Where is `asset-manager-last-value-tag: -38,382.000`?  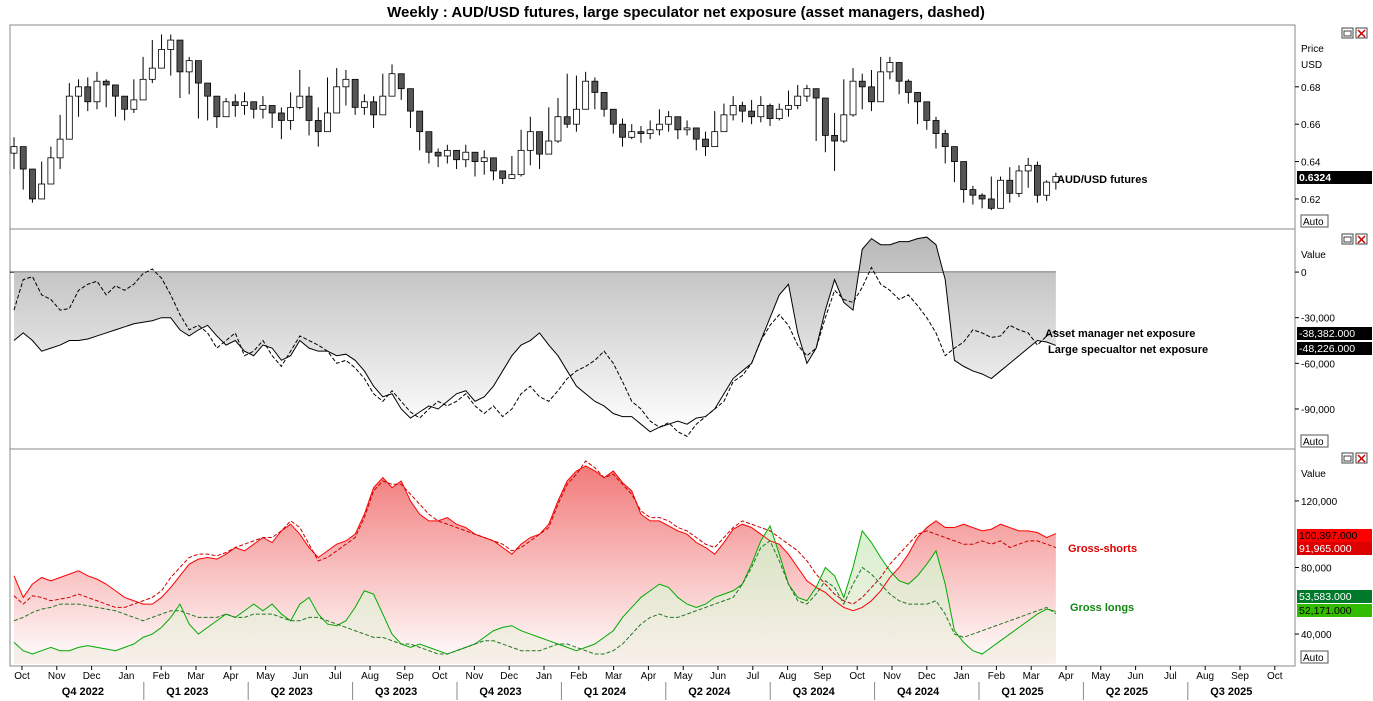 asset-manager-last-value-tag: -38,382.000 is located at coordinates (1334, 333).